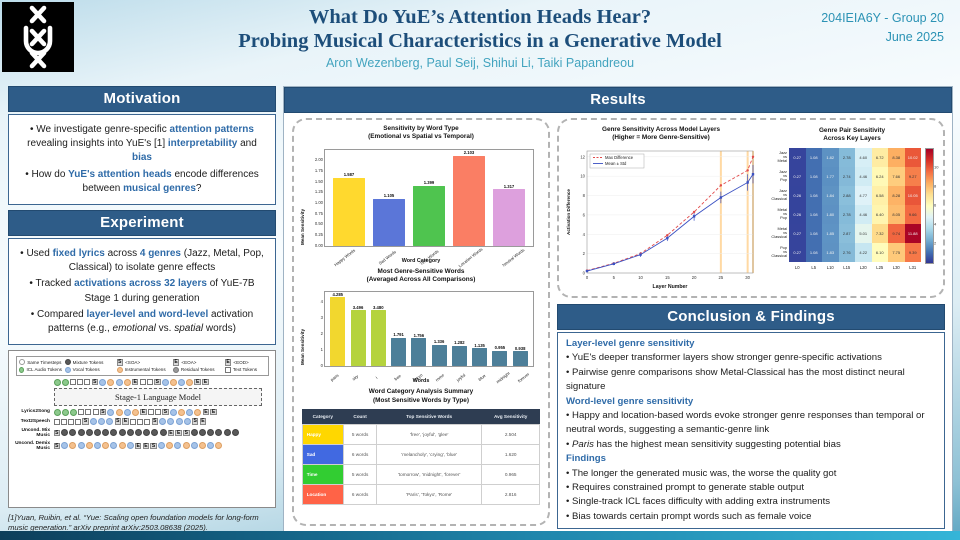  I want to click on bar-value-label: 4.285, so click(338, 294).